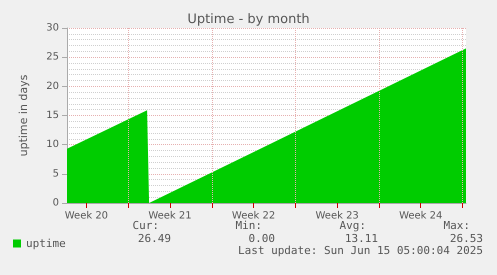 This screenshot has height=275, width=497. I want to click on text: 26.49, so click(154, 238).